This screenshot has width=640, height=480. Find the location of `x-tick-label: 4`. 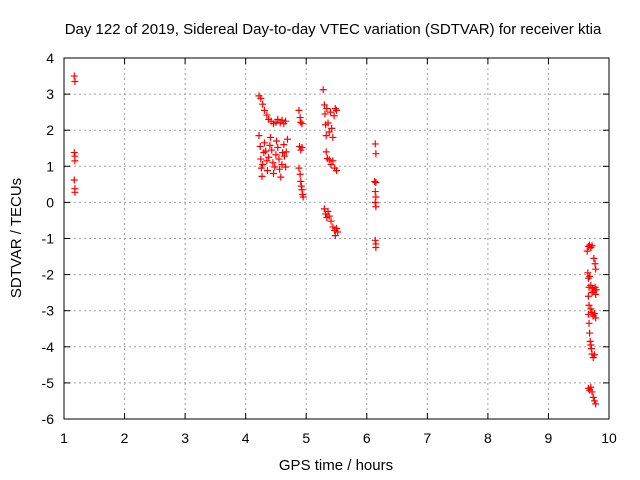

x-tick-label: 4 is located at coordinates (246, 438).